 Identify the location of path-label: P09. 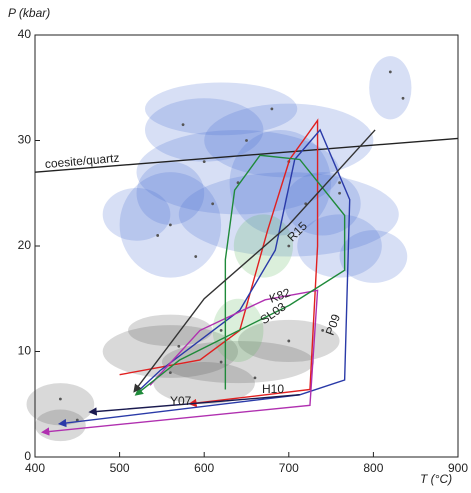
(333, 324).